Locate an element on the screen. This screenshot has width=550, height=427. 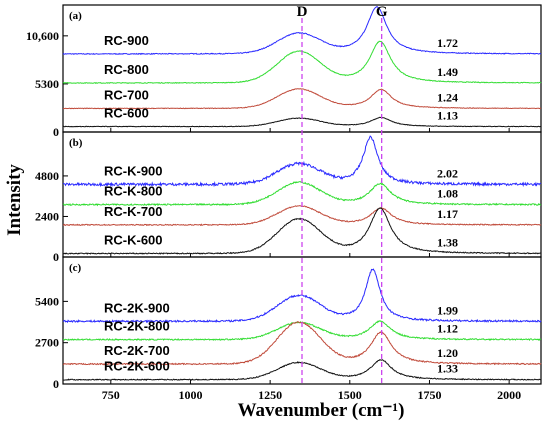
x-tick-label: 2000 is located at coordinates (509, 395).